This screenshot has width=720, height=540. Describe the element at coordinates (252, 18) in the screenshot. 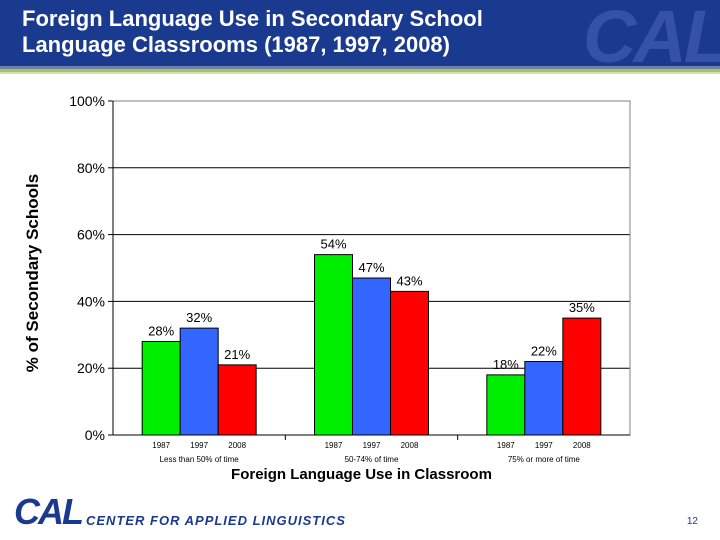

I see `title-line-1: Foreign Language Use in Secondary School` at that location.